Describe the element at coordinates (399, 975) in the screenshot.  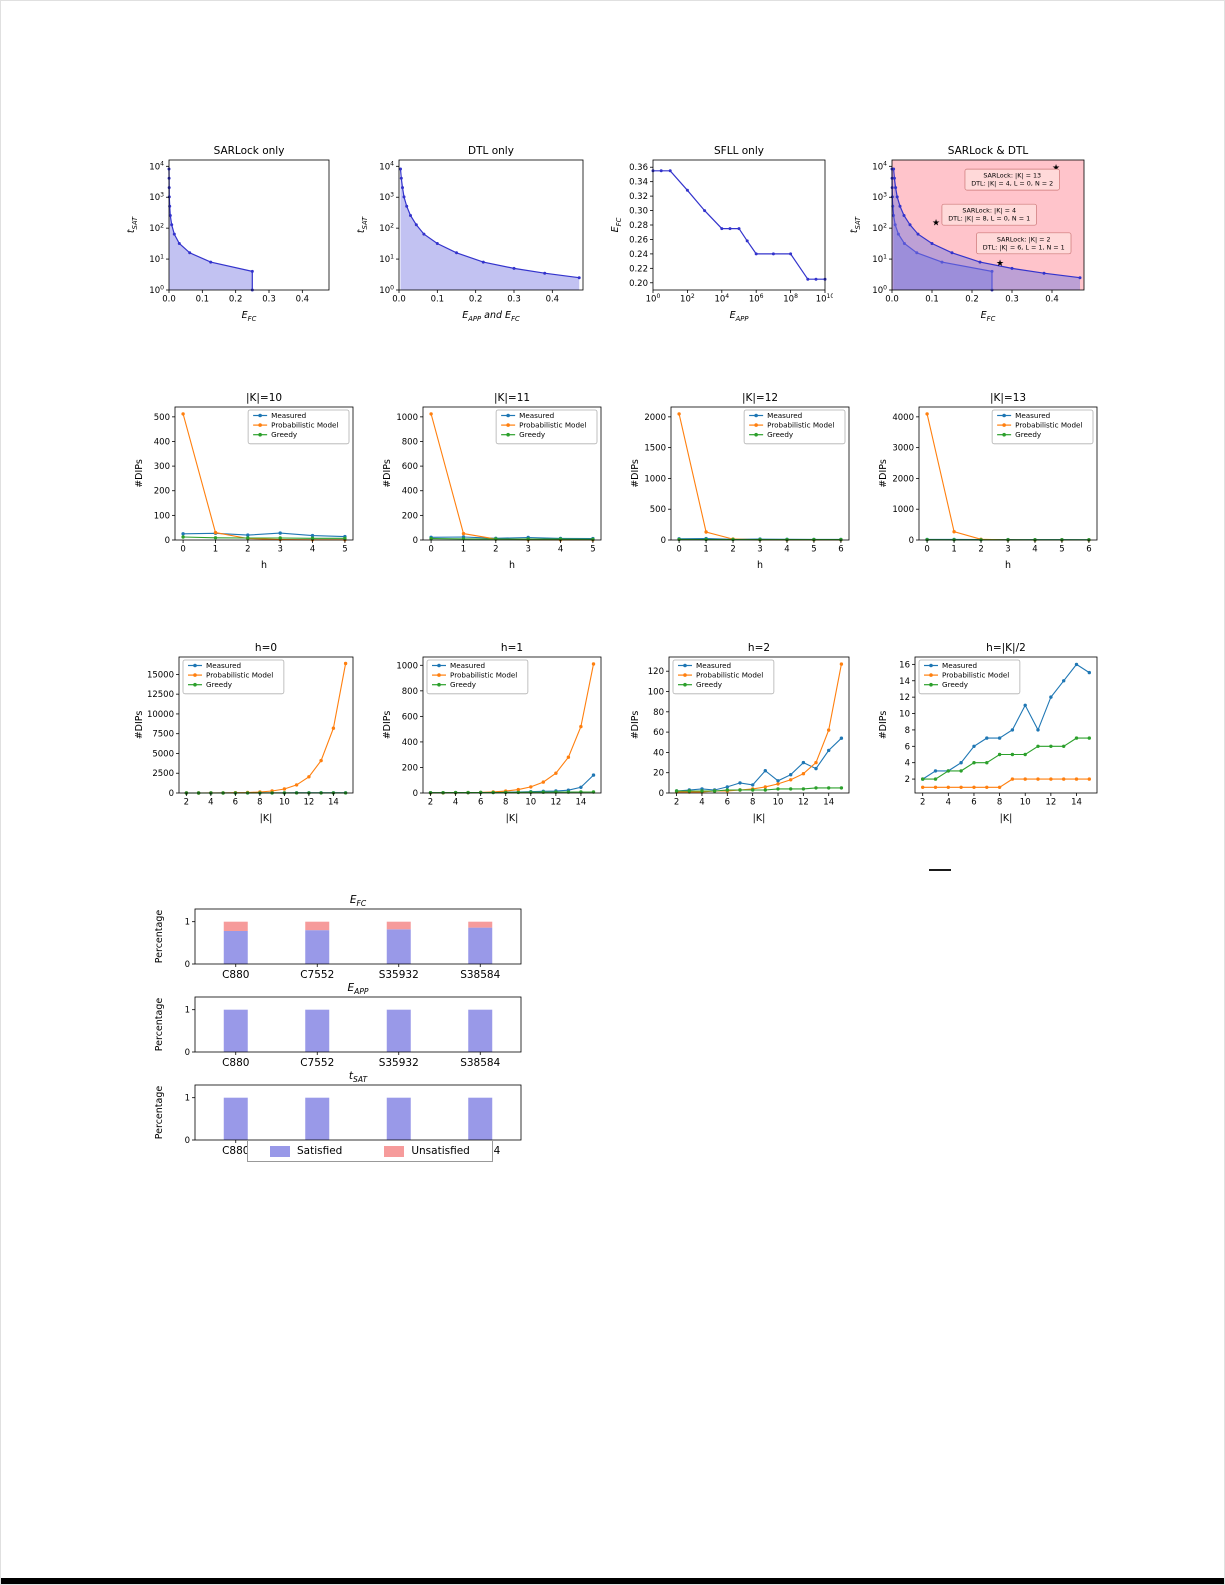
I see `svg-text: S35932` at that location.